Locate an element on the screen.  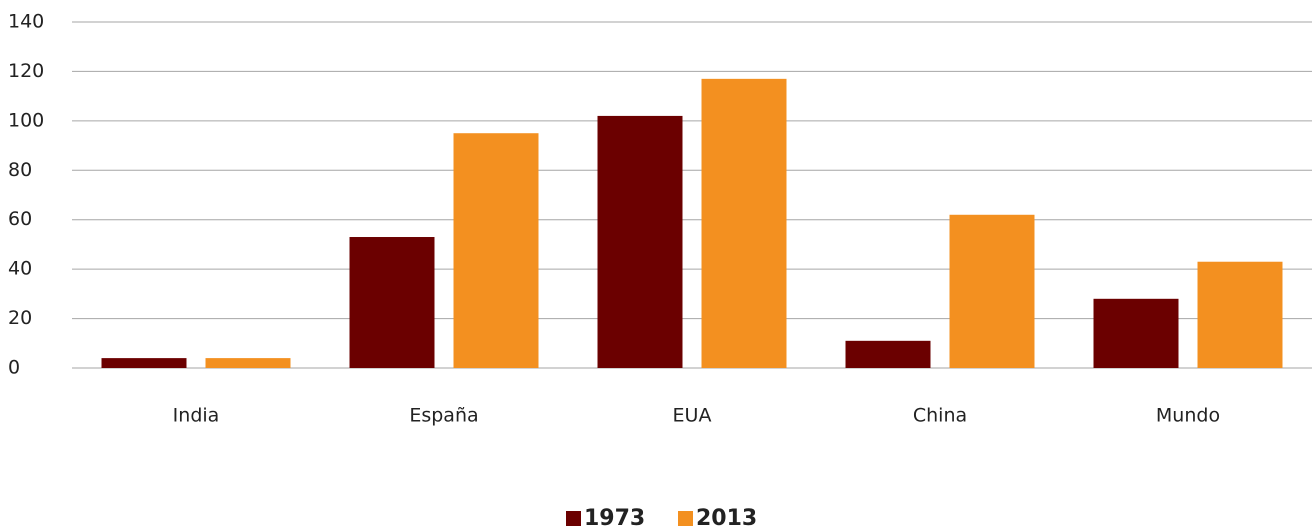
x-tick-label: España is located at coordinates (443, 416).